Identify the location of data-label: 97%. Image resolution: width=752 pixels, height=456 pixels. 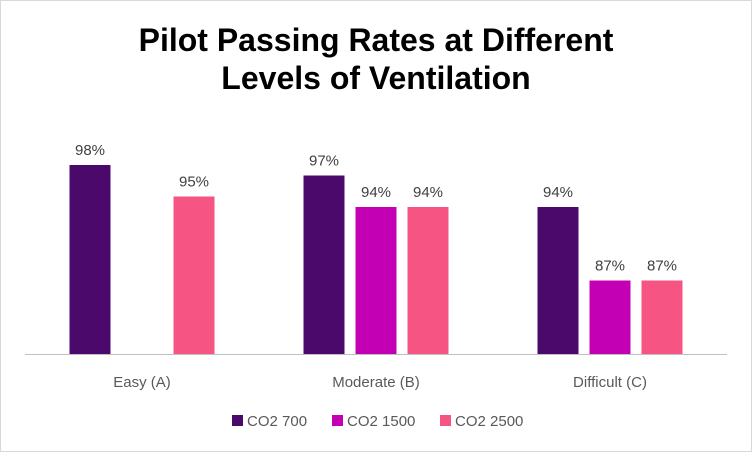
(324, 161).